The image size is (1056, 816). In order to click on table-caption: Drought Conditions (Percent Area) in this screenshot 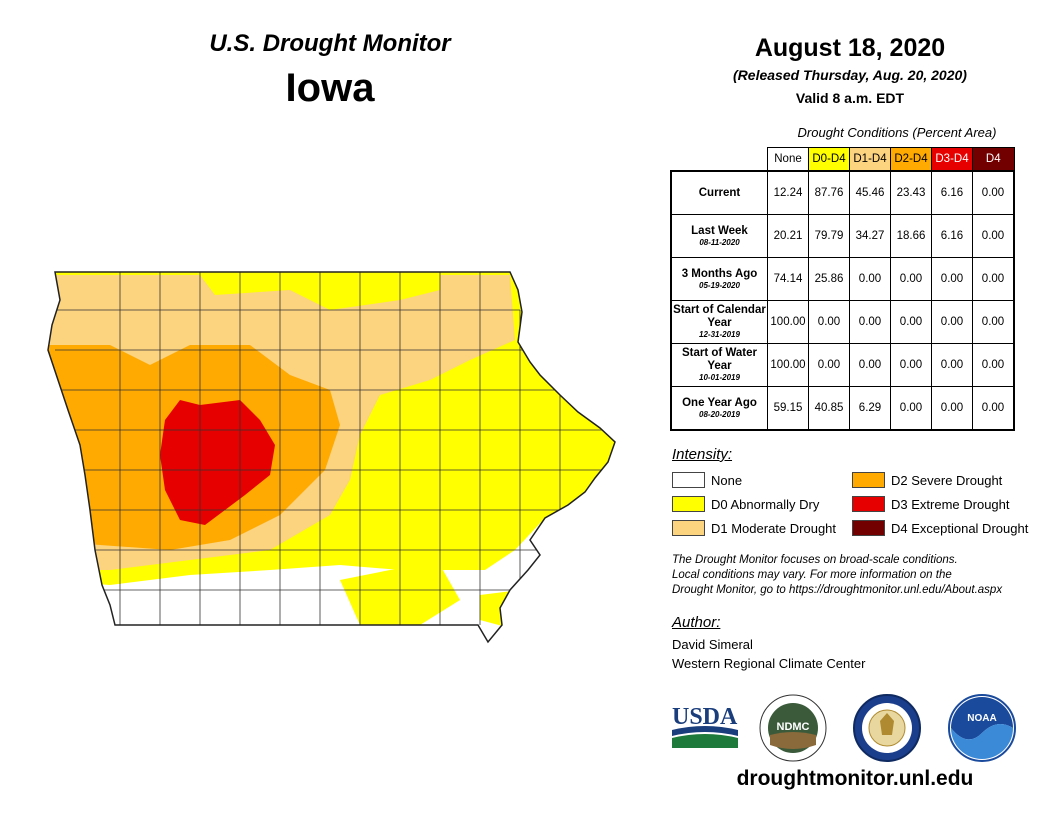, I will do `click(897, 132)`.